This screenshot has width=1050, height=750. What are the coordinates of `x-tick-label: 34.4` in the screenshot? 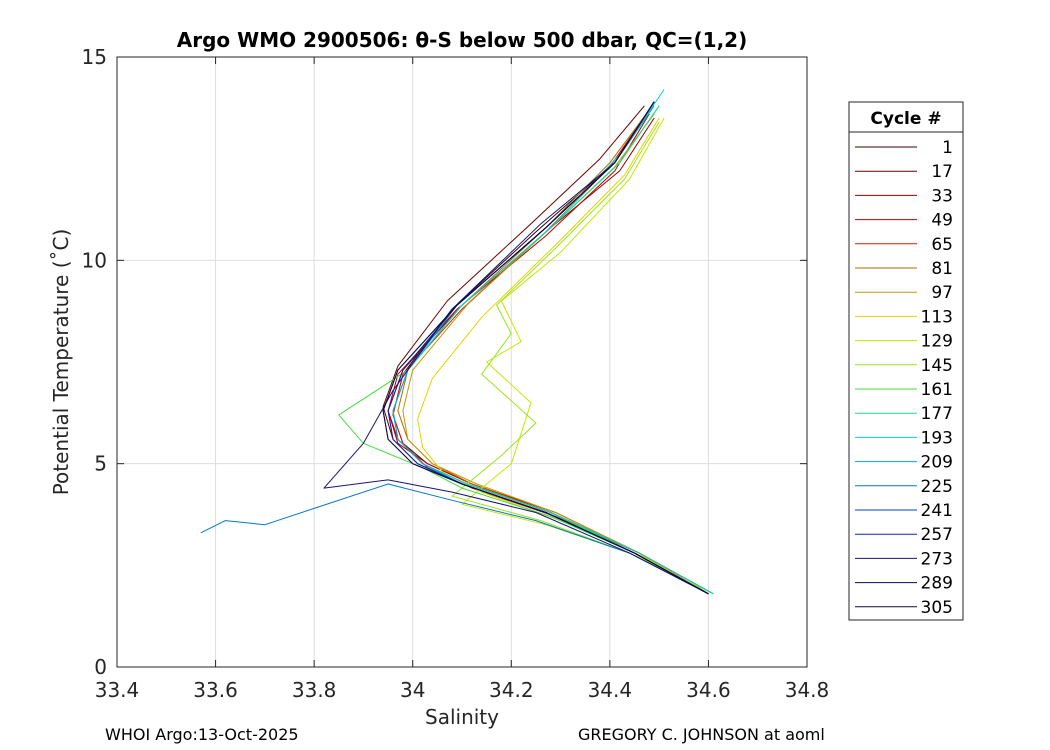 It's located at (610, 690).